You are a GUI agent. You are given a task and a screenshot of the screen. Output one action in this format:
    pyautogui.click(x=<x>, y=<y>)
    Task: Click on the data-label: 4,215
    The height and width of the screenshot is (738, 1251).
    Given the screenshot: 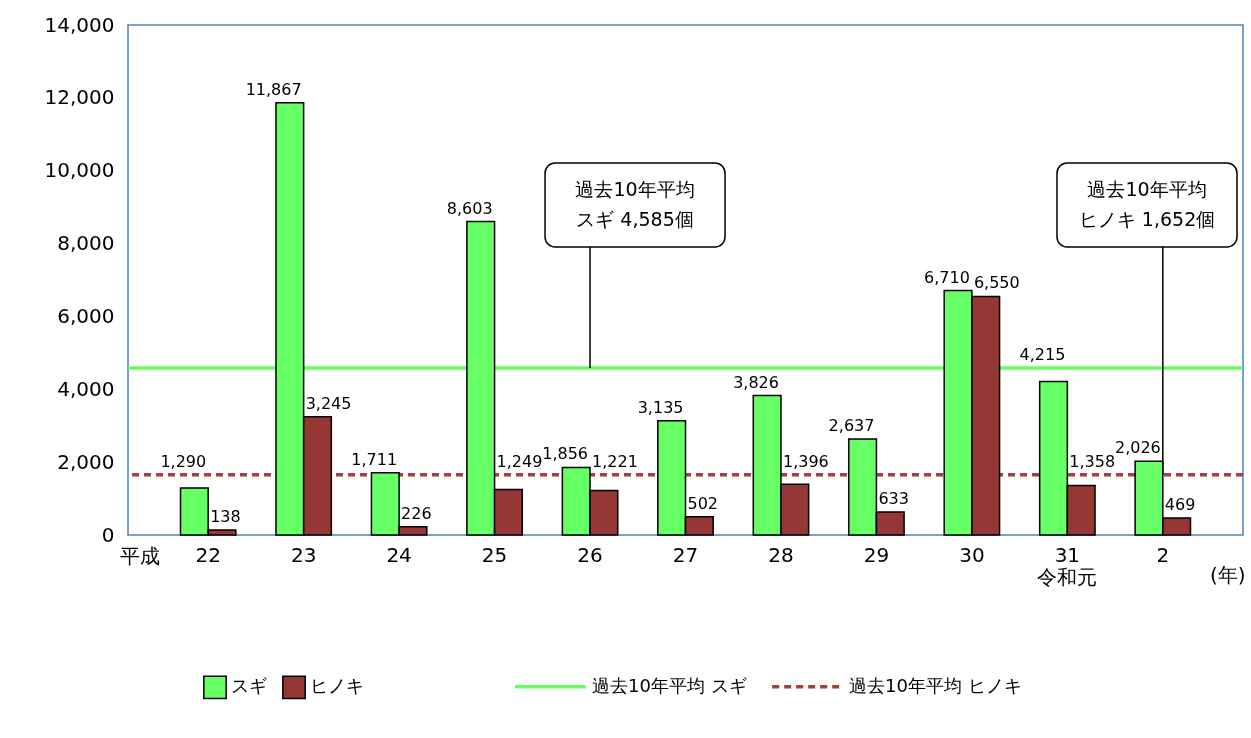 What is the action you would take?
    pyautogui.click(x=1042, y=354)
    